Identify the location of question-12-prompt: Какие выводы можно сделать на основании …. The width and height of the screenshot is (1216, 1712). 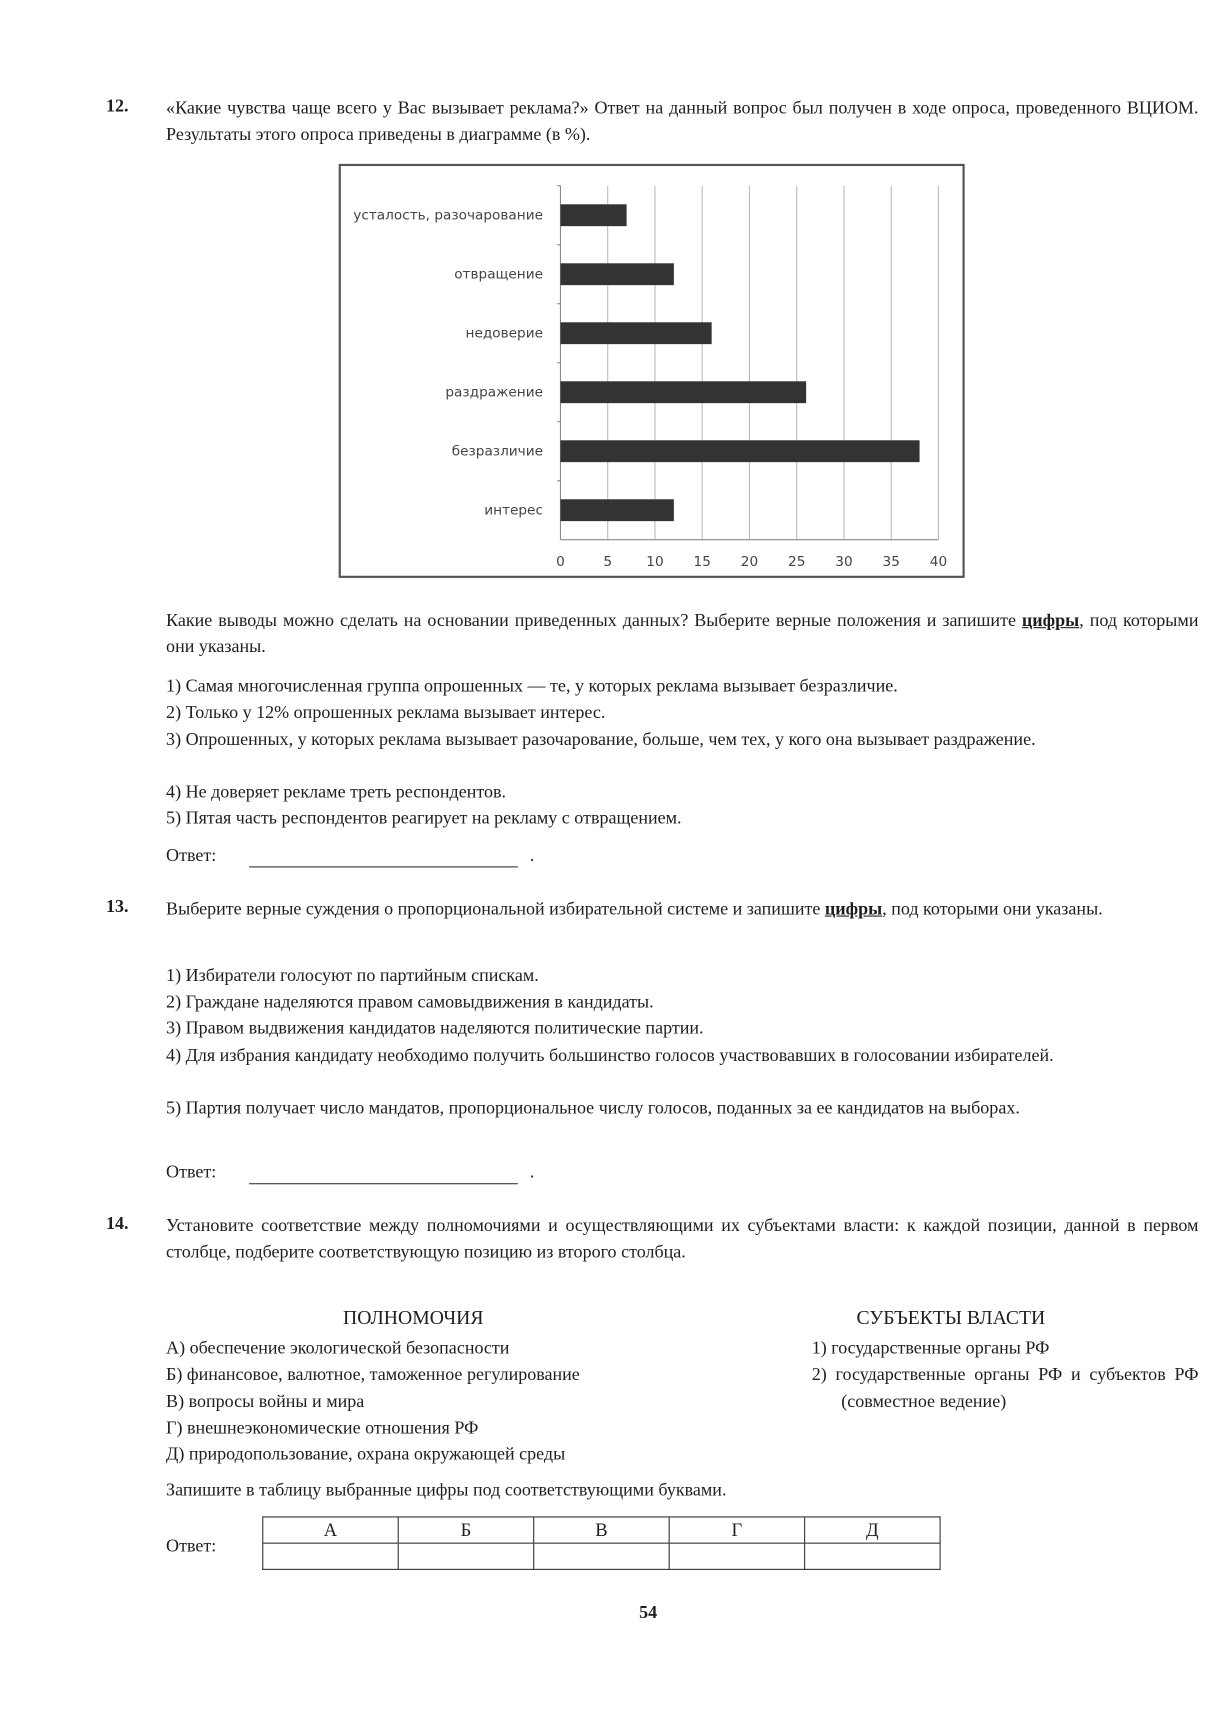
(682, 633).